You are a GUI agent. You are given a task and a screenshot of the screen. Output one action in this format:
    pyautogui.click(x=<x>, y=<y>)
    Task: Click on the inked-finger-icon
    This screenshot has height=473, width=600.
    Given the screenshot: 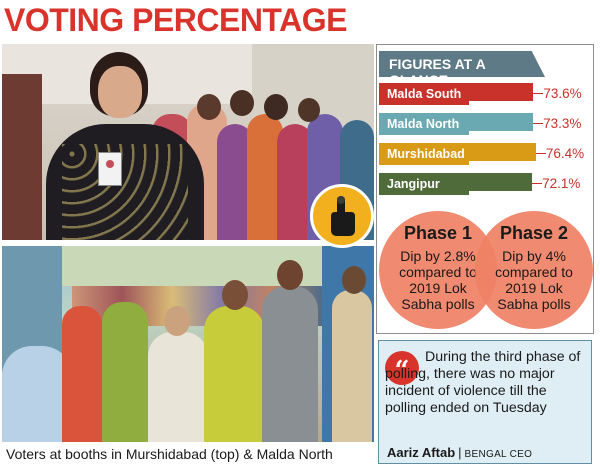 What is the action you would take?
    pyautogui.click(x=342, y=216)
    